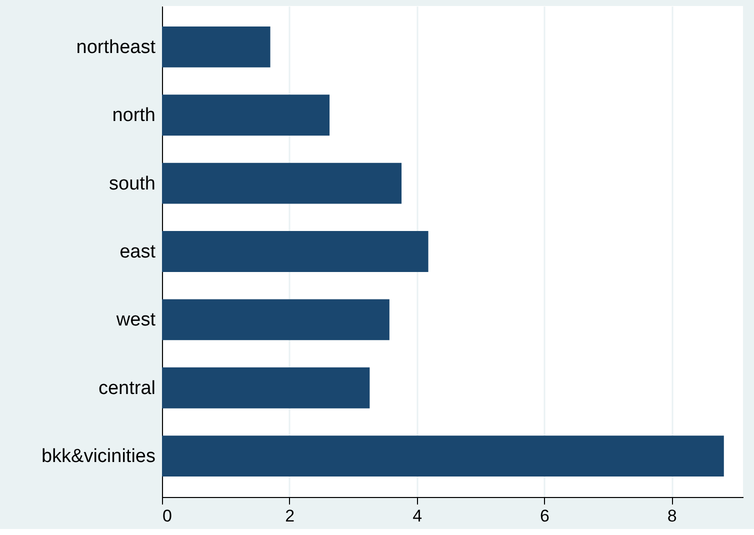 Image resolution: width=754 pixels, height=535 pixels. What do you see at coordinates (167, 516) in the screenshot?
I see `x-tick-label: 0` at bounding box center [167, 516].